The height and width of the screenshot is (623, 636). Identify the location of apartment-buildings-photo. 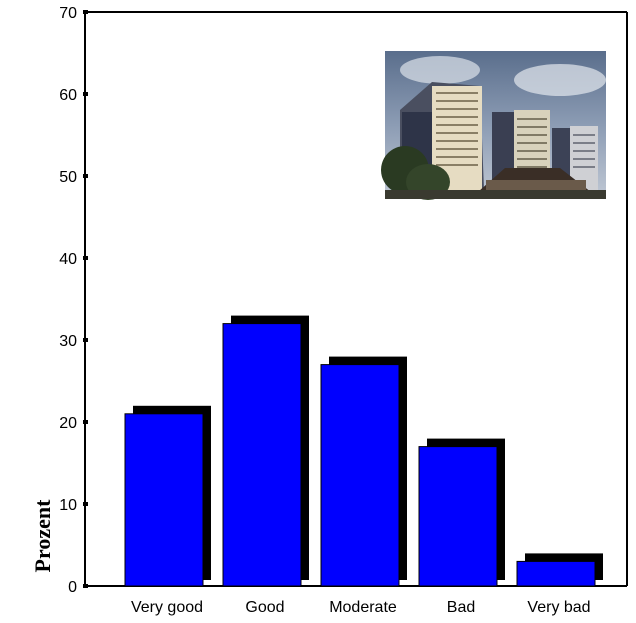
(493, 125).